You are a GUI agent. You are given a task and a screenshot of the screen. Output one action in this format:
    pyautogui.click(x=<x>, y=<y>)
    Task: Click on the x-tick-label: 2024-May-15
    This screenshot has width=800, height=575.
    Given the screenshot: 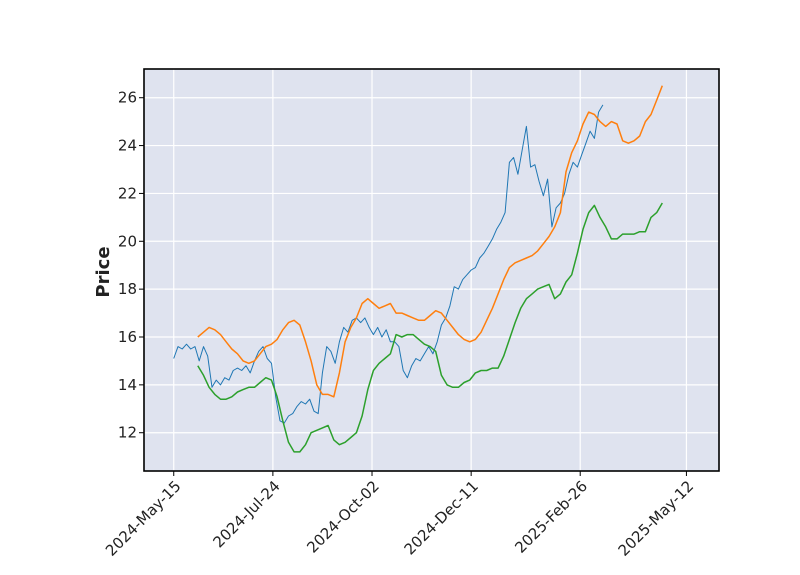 What is the action you would take?
    pyautogui.click(x=143, y=518)
    